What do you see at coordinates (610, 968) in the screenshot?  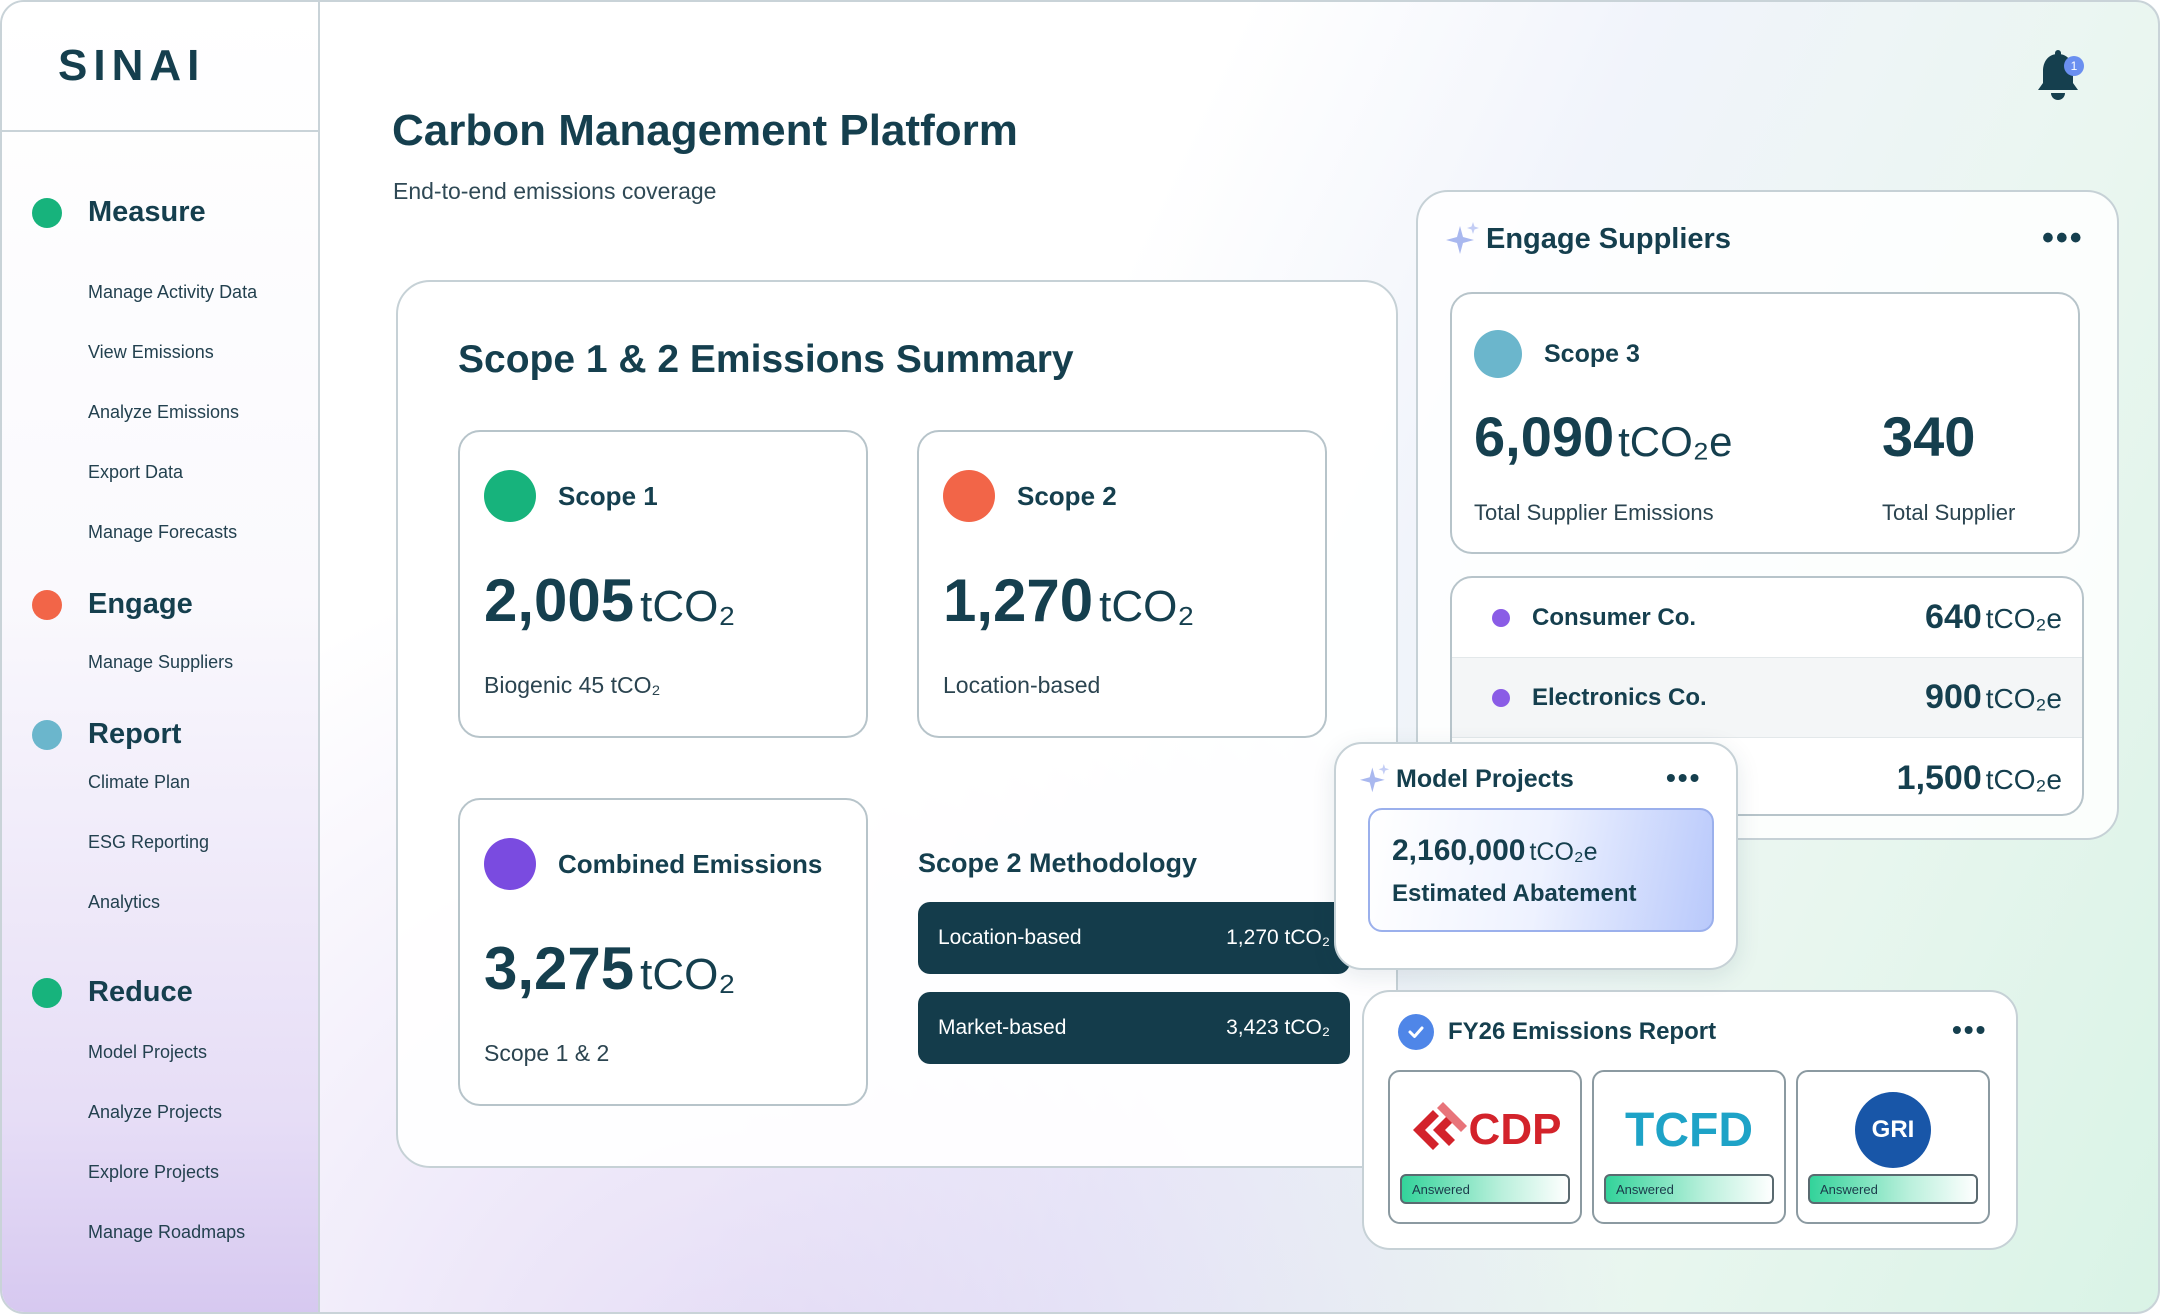 I see `combined-value: 3,275 tCO₂` at bounding box center [610, 968].